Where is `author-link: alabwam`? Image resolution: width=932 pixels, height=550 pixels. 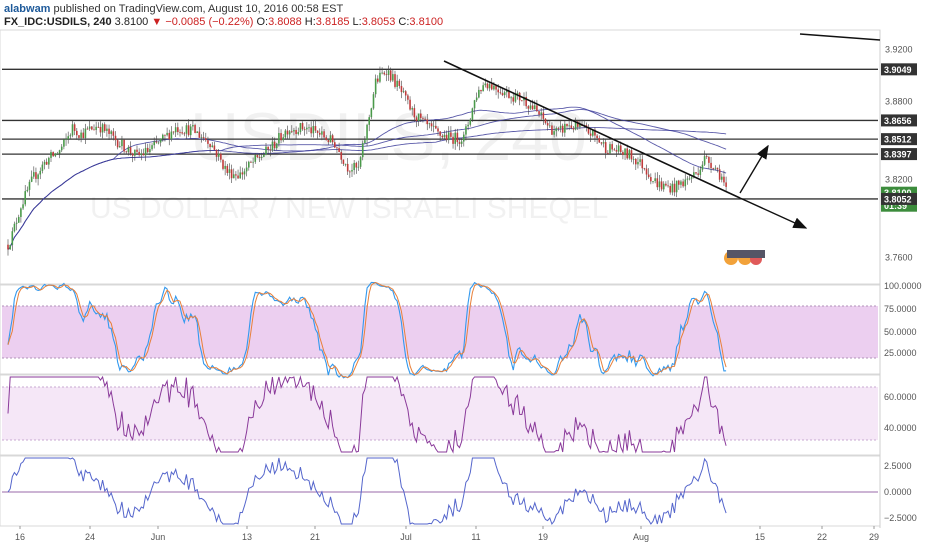
author-link: alabwam is located at coordinates (27, 9).